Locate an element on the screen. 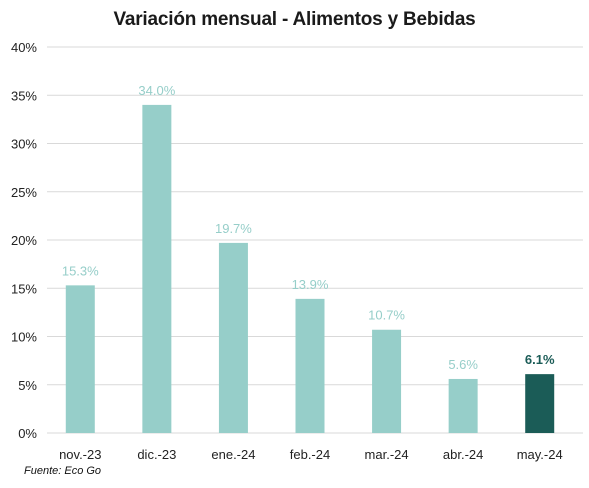  source-note: Fuente: Eco Go is located at coordinates (63, 471).